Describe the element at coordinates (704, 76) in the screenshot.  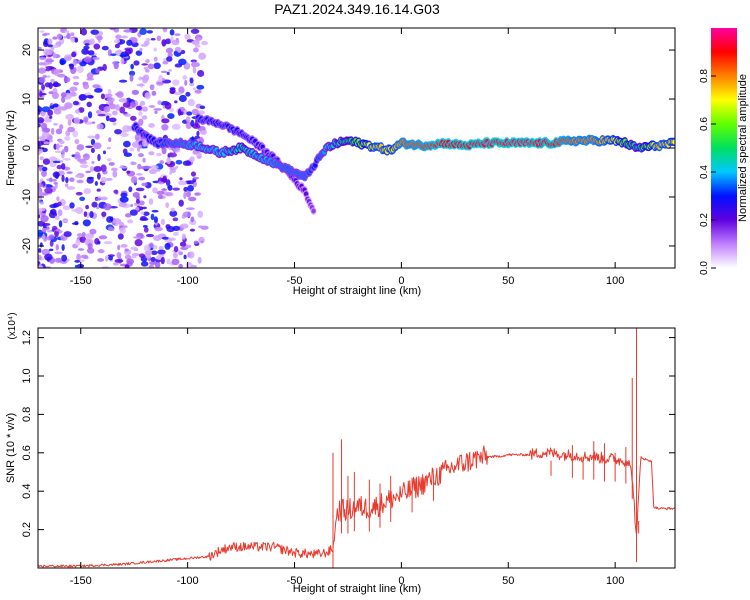
I see `colorbar-tick-label: 0.8` at that location.